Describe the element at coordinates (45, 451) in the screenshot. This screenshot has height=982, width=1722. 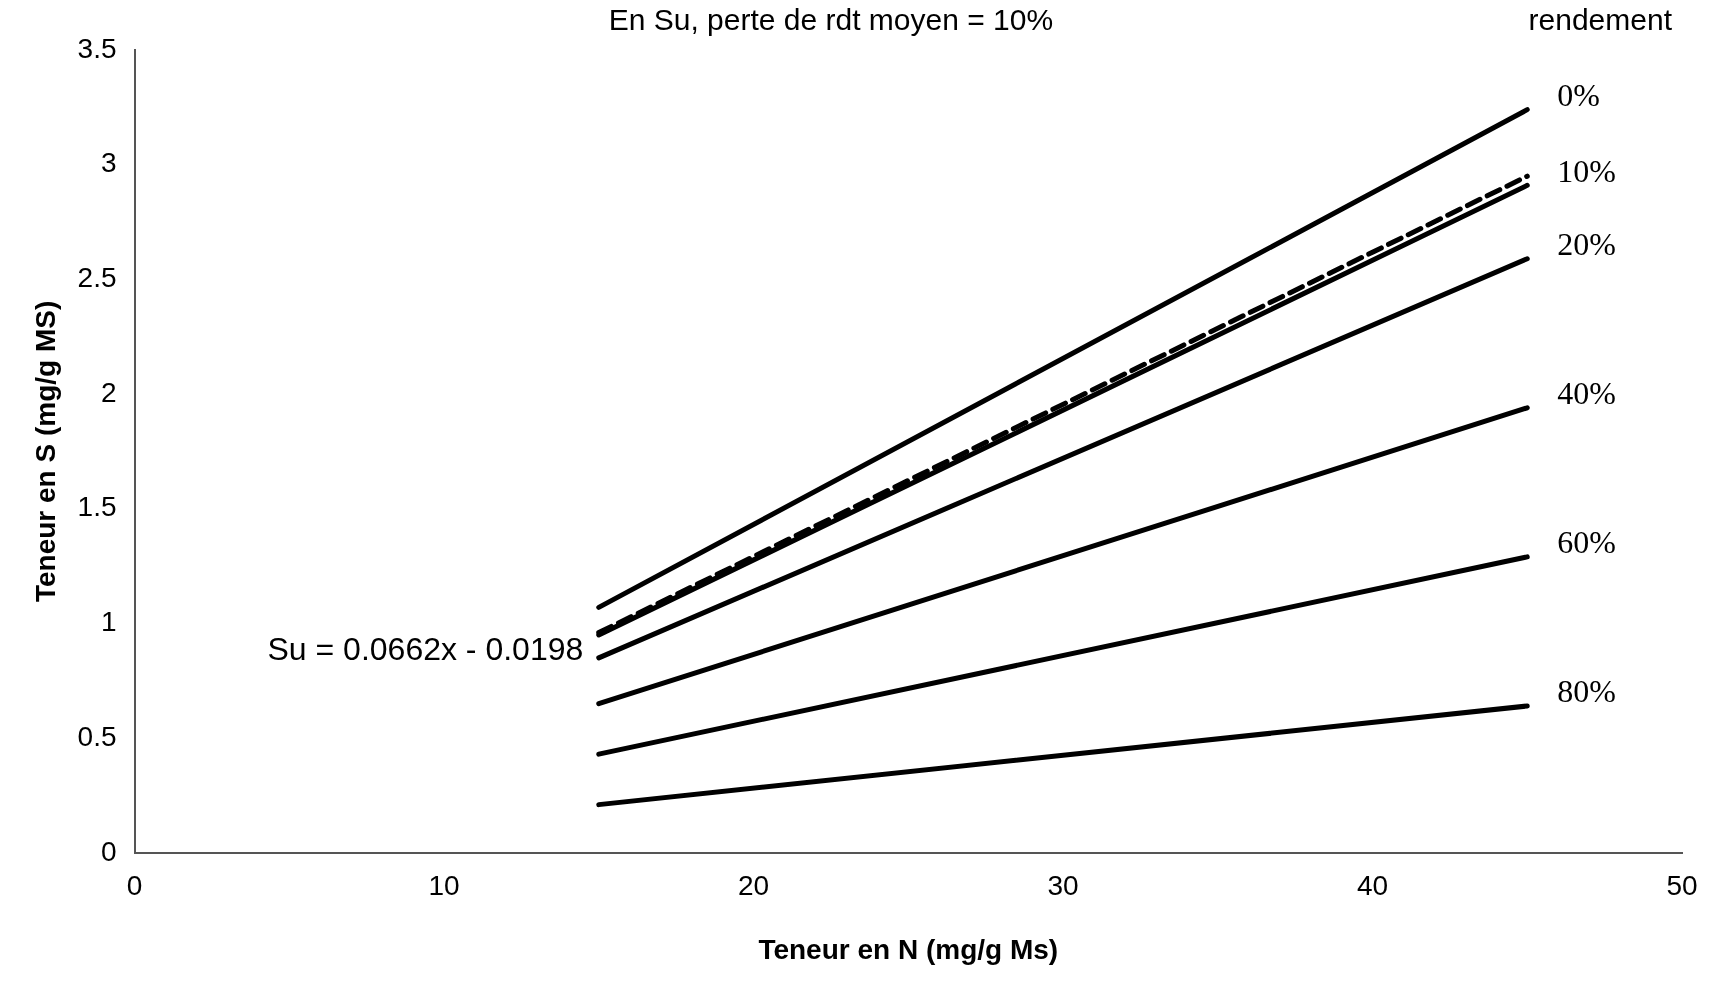
I see `y-axis-title: Teneur en S (mg/g MS)` at that location.